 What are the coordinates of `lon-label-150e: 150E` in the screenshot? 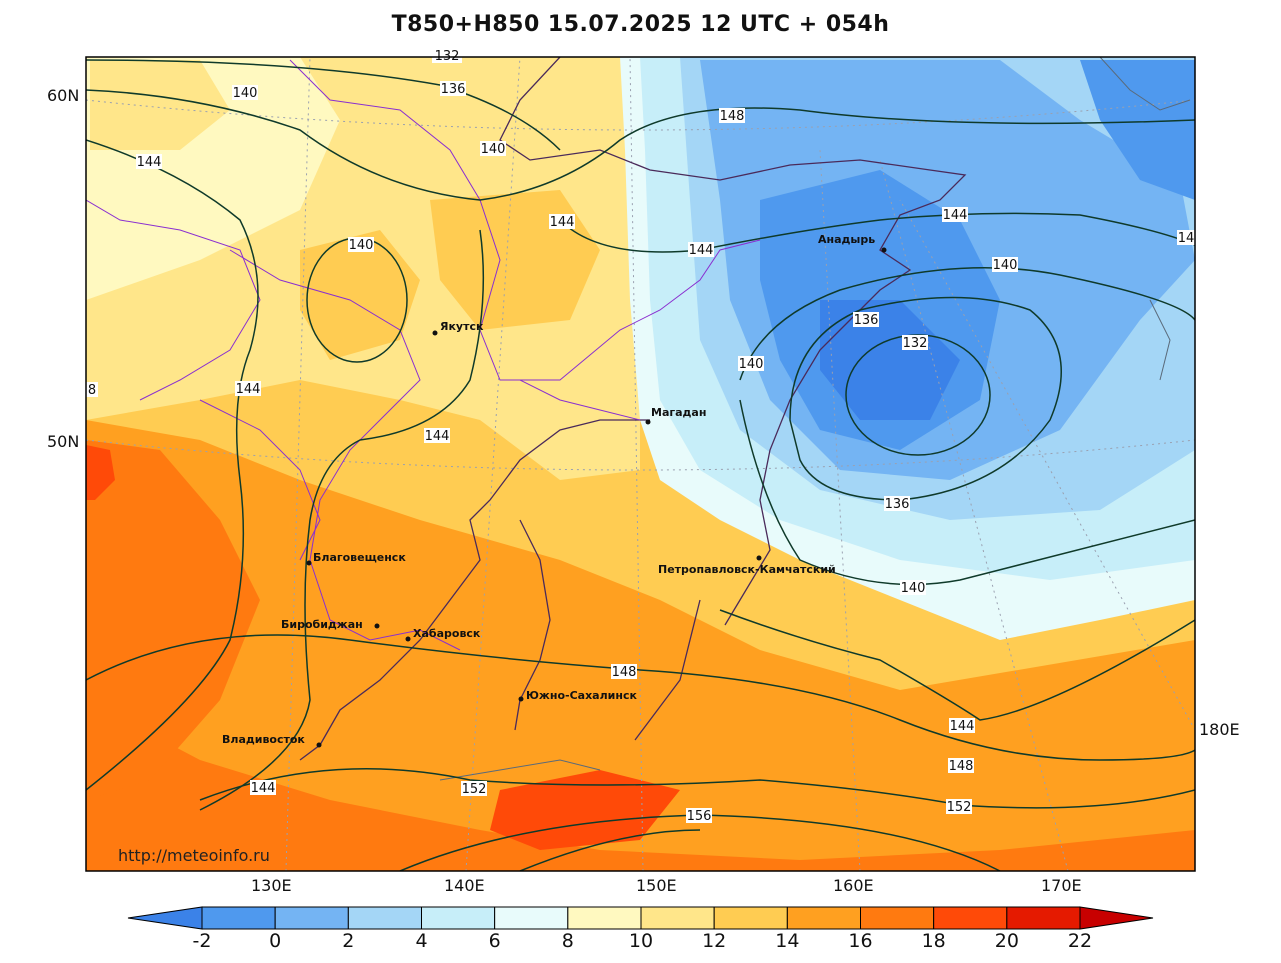 It's located at (656, 885).